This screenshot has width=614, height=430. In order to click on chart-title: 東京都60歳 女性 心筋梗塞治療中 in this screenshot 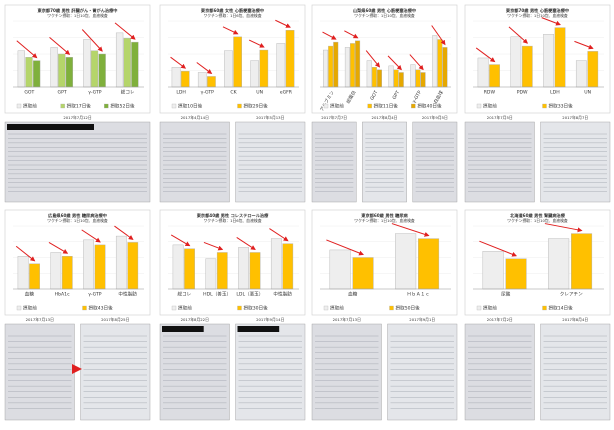, I will do `click(232, 10)`.